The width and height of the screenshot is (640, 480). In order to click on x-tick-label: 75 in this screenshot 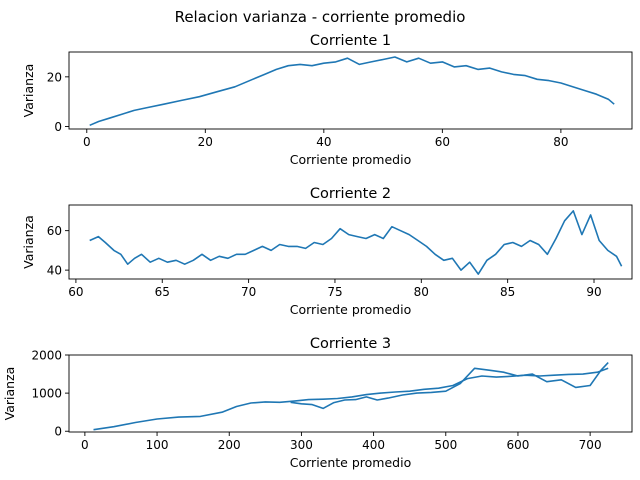, I will do `click(334, 292)`.